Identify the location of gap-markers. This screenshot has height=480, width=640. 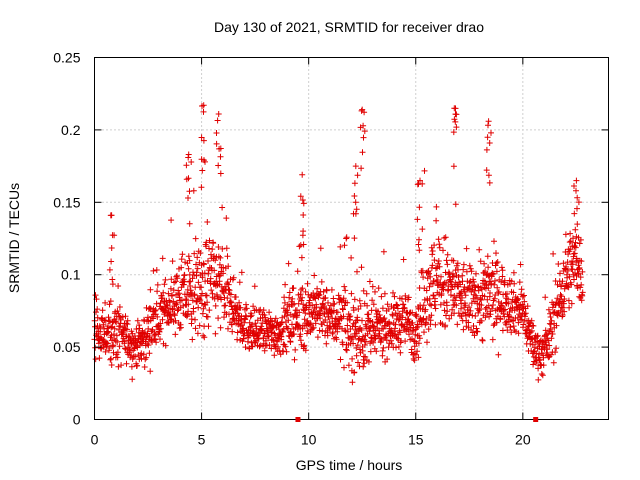
(417, 419).